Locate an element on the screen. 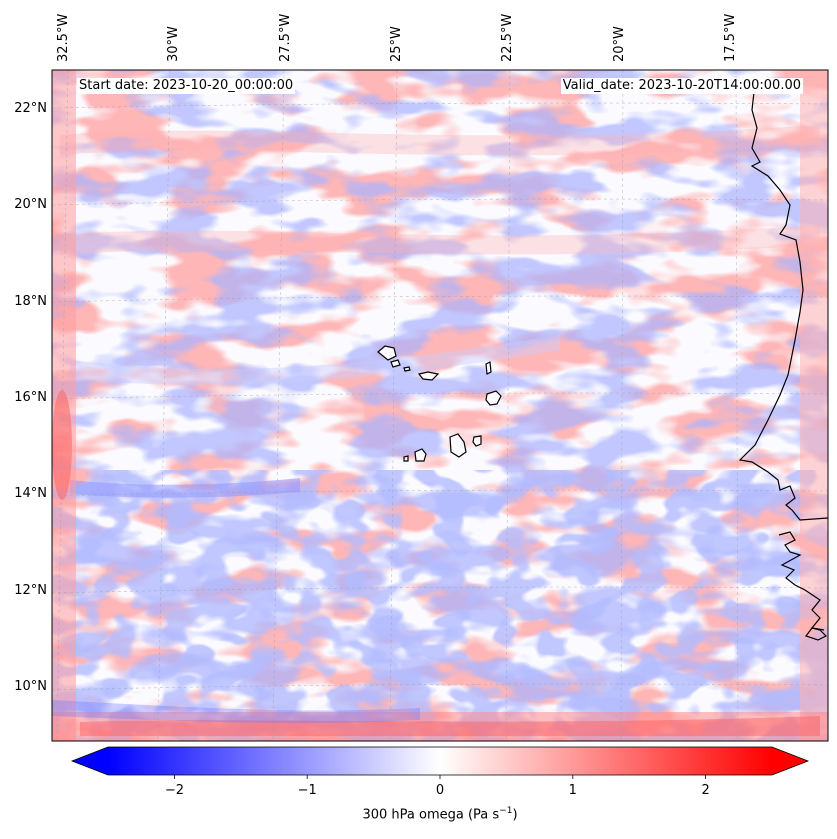 The width and height of the screenshot is (837, 839). start-date-label: Start date: 2023-10-20_00:00:00 is located at coordinates (186, 86).